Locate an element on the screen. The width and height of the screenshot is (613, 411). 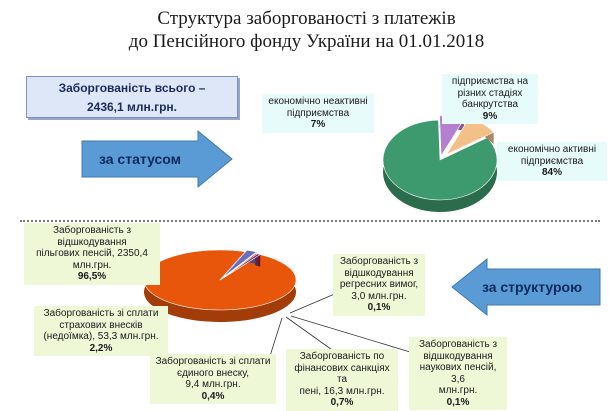
status-pie is located at coordinates (440, 164).